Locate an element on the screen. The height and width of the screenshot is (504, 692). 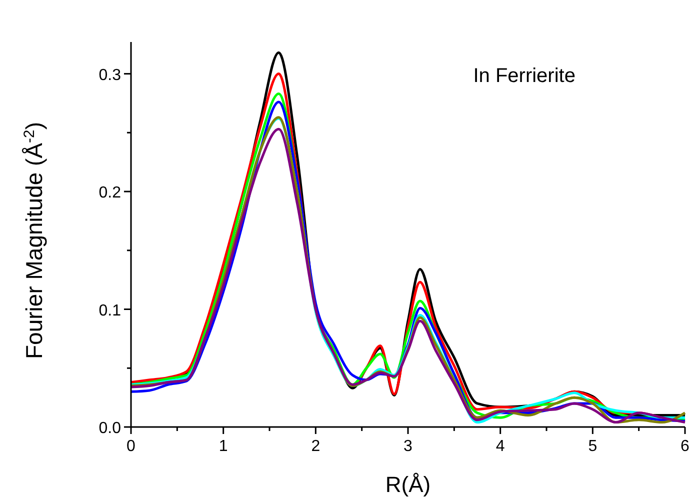
x-tick-label: 6 is located at coordinates (685, 446).